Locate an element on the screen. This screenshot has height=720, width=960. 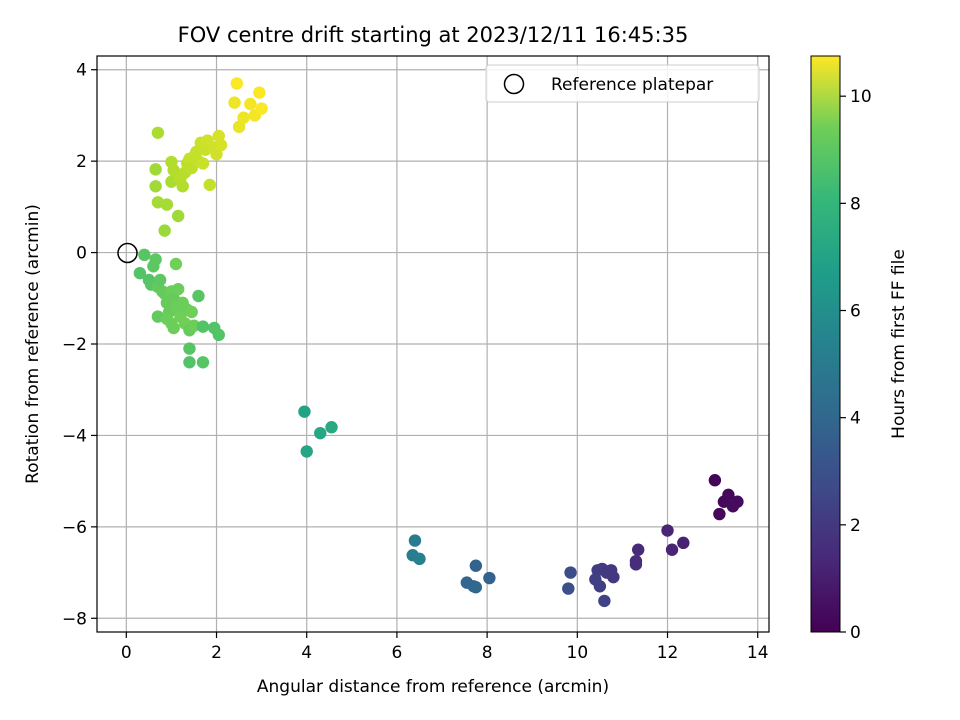
legend: Reference platepar is located at coordinates (622, 83).